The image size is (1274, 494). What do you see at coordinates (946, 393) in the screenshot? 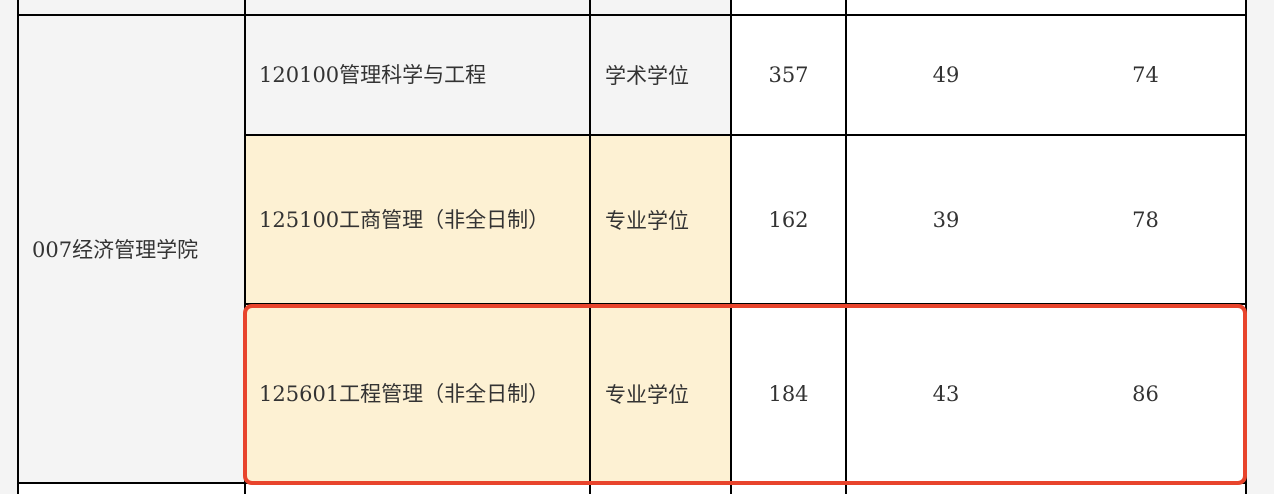
I see `value-cell: 43` at bounding box center [946, 393].